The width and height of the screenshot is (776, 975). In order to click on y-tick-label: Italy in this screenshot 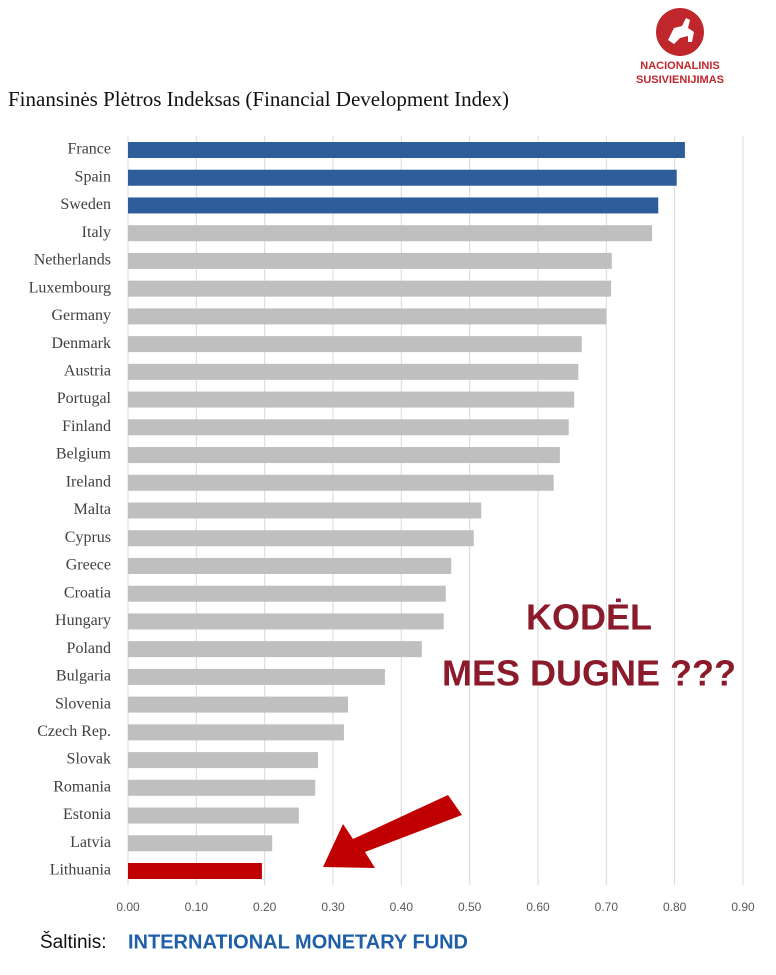, I will do `click(96, 232)`.